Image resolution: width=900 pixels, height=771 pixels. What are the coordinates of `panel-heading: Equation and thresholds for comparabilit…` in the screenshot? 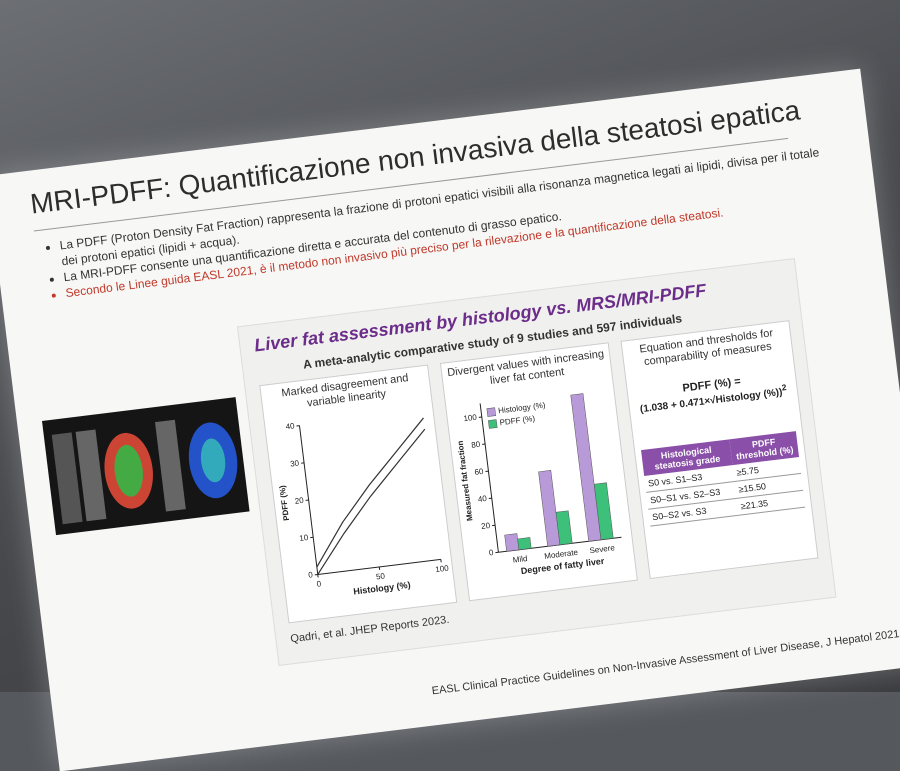 It's located at (707, 348).